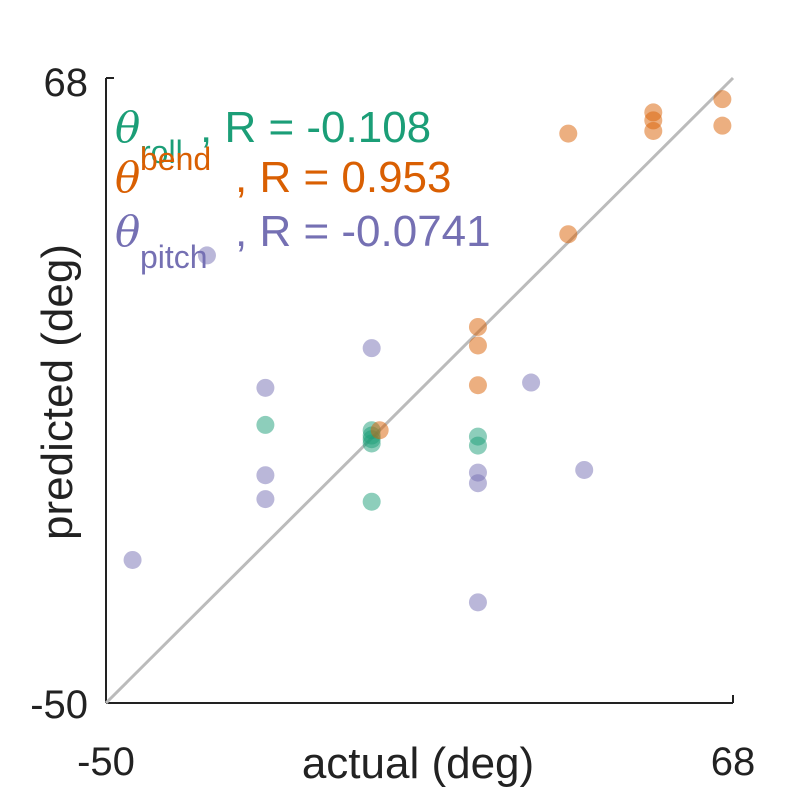  What do you see at coordinates (363, 231) in the screenshot?
I see `legend-pitch-r-value: , R = -0.0741` at bounding box center [363, 231].